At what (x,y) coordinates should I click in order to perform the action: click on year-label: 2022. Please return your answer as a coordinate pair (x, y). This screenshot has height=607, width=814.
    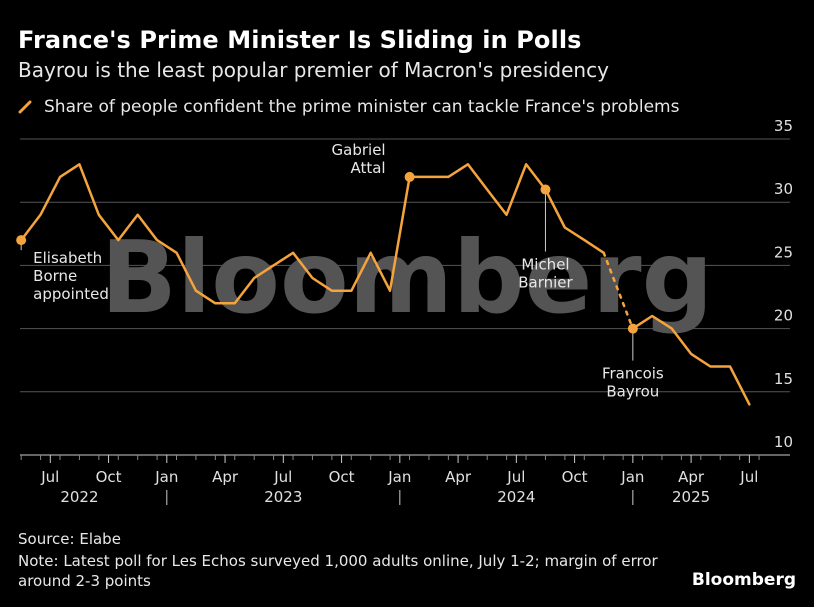
    Looking at the image, I should click on (79, 497).